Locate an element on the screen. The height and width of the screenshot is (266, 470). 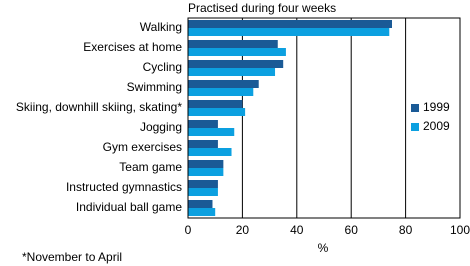
footnote: *November to April is located at coordinates (72, 257).